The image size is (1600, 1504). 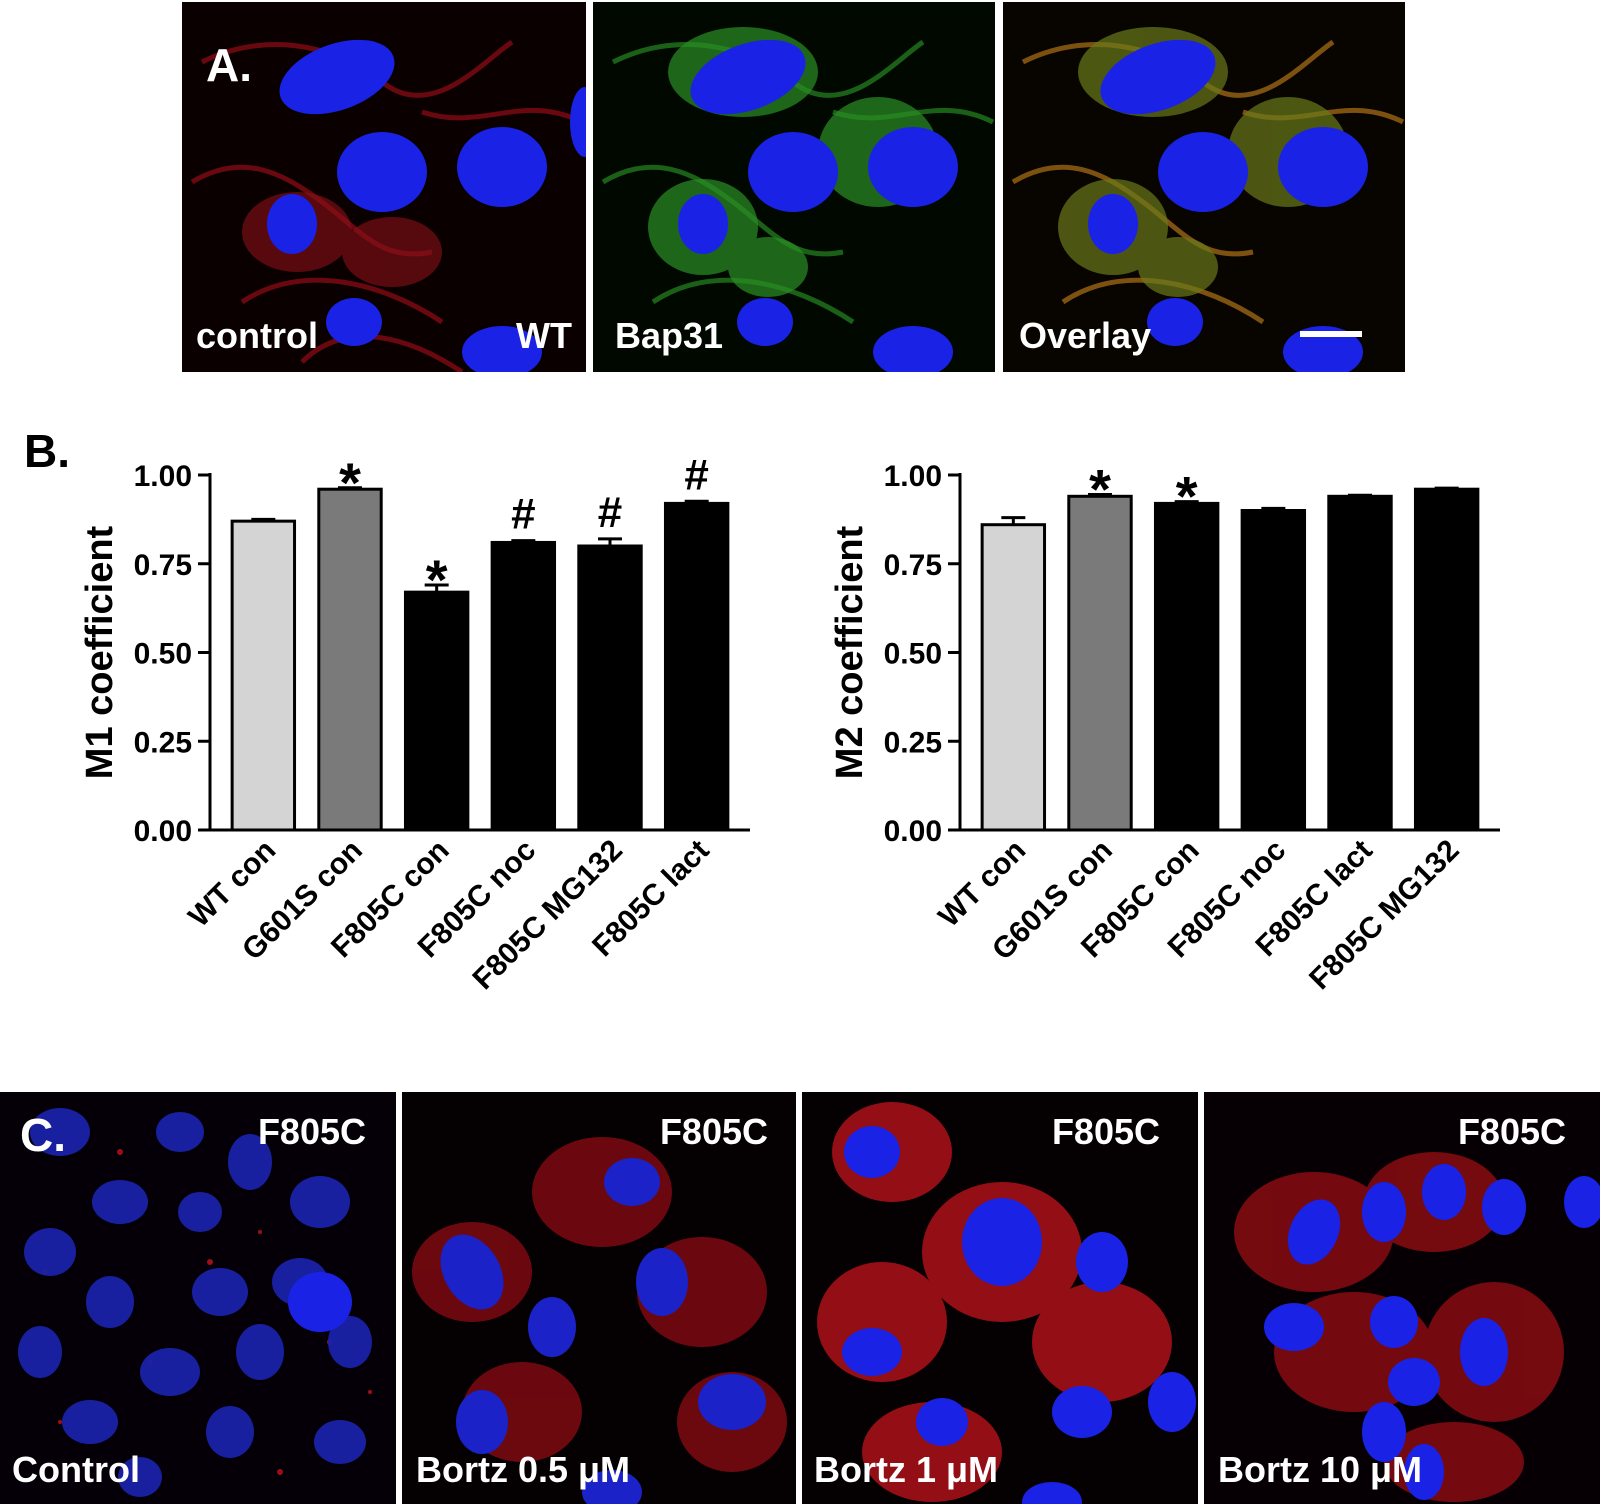 I want to click on y-axis-label: M1 coefficient, so click(x=100, y=652).